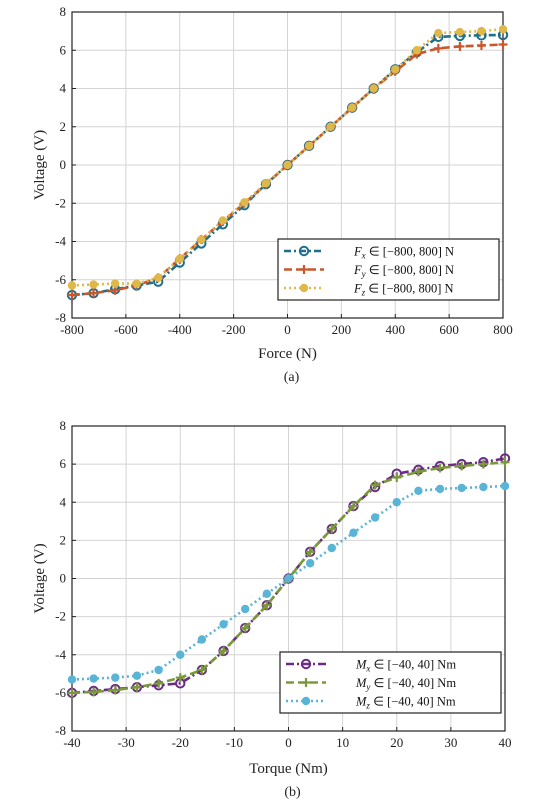 This screenshot has height=808, width=544. I want to click on x-tick-label: 30, so click(450, 742).